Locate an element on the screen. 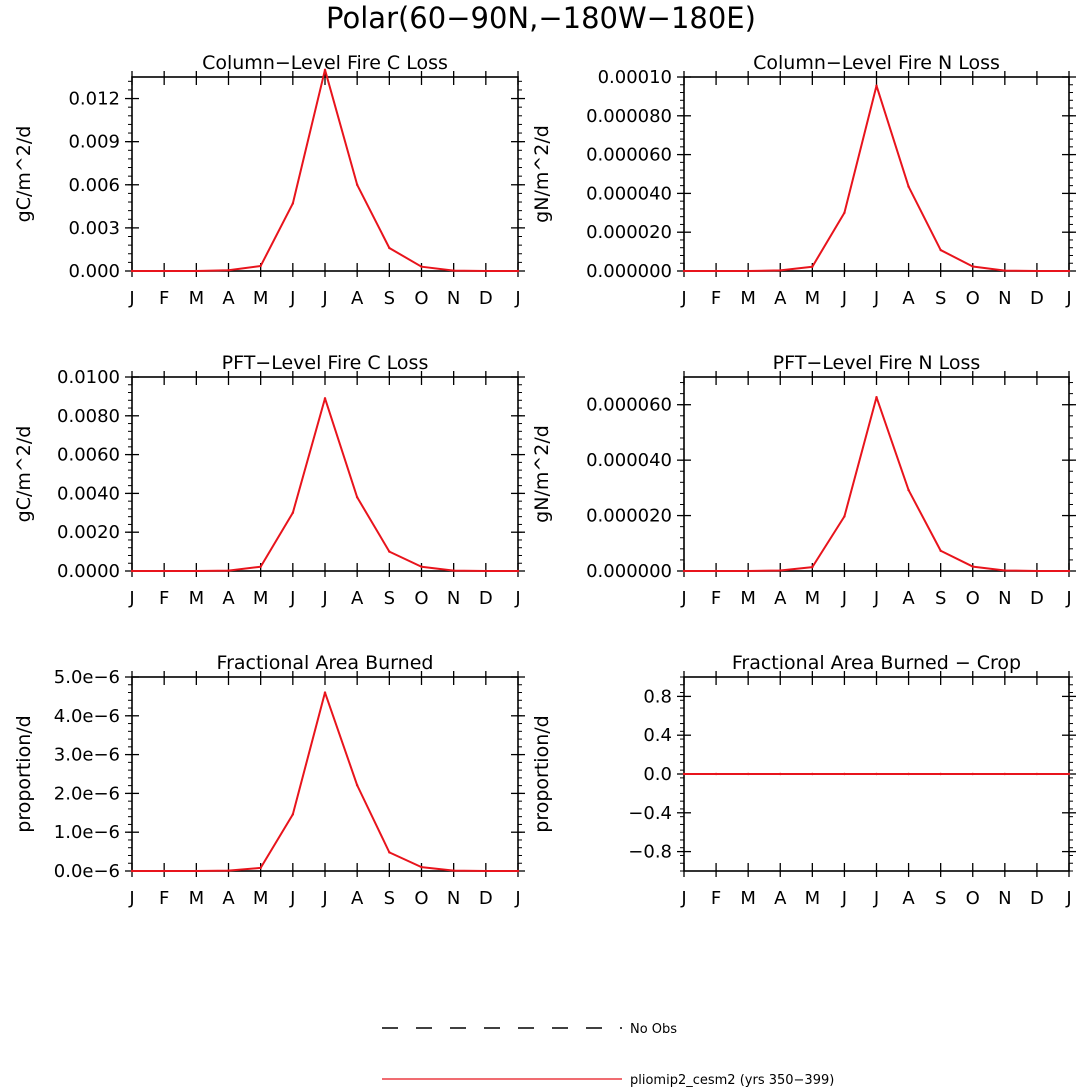 The width and height of the screenshot is (1082, 1088). panel-title: PFT−Level Fire C Loss is located at coordinates (325, 363).